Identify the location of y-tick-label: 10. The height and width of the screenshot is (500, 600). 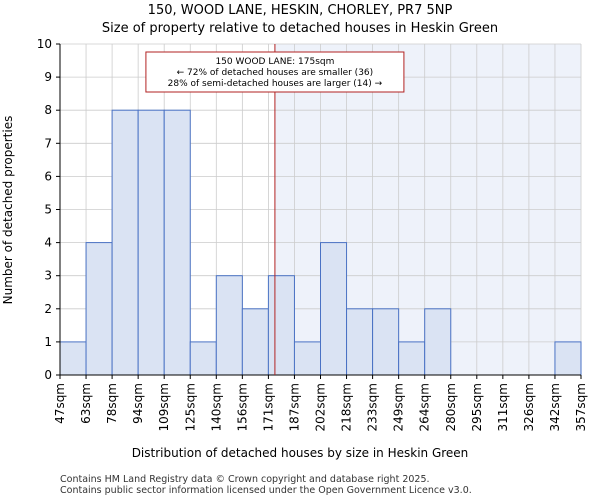
(44, 44).